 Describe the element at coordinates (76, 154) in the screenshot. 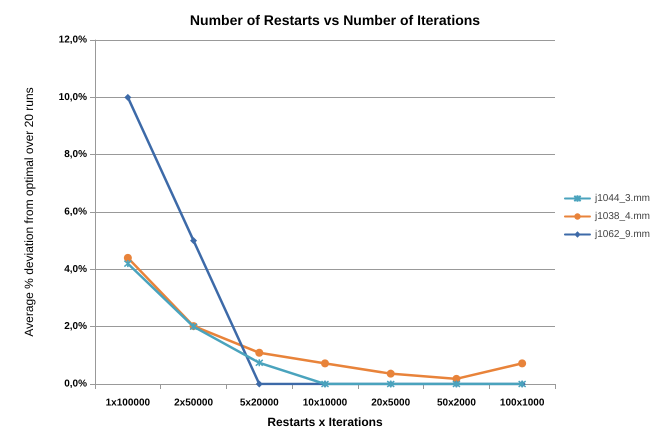

I see `y-tick-label: 8,0%` at that location.